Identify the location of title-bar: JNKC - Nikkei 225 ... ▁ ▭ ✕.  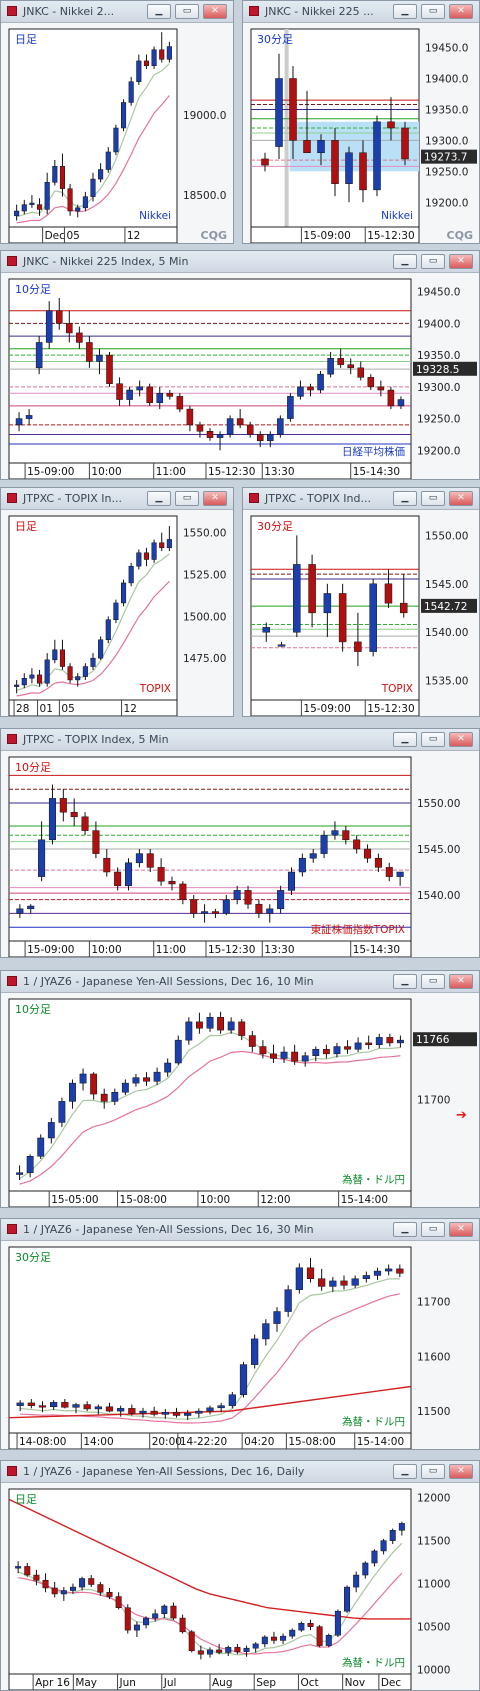
(361, 12).